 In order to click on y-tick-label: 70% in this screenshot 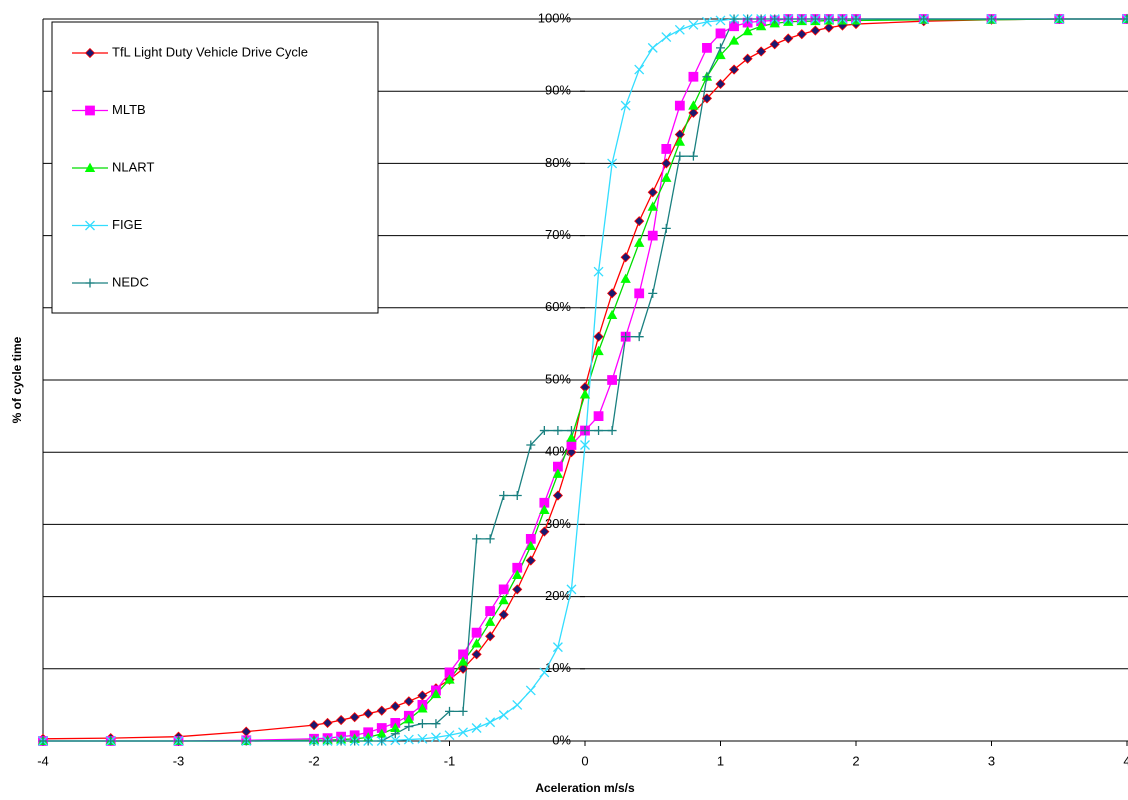, I will do `click(558, 234)`.